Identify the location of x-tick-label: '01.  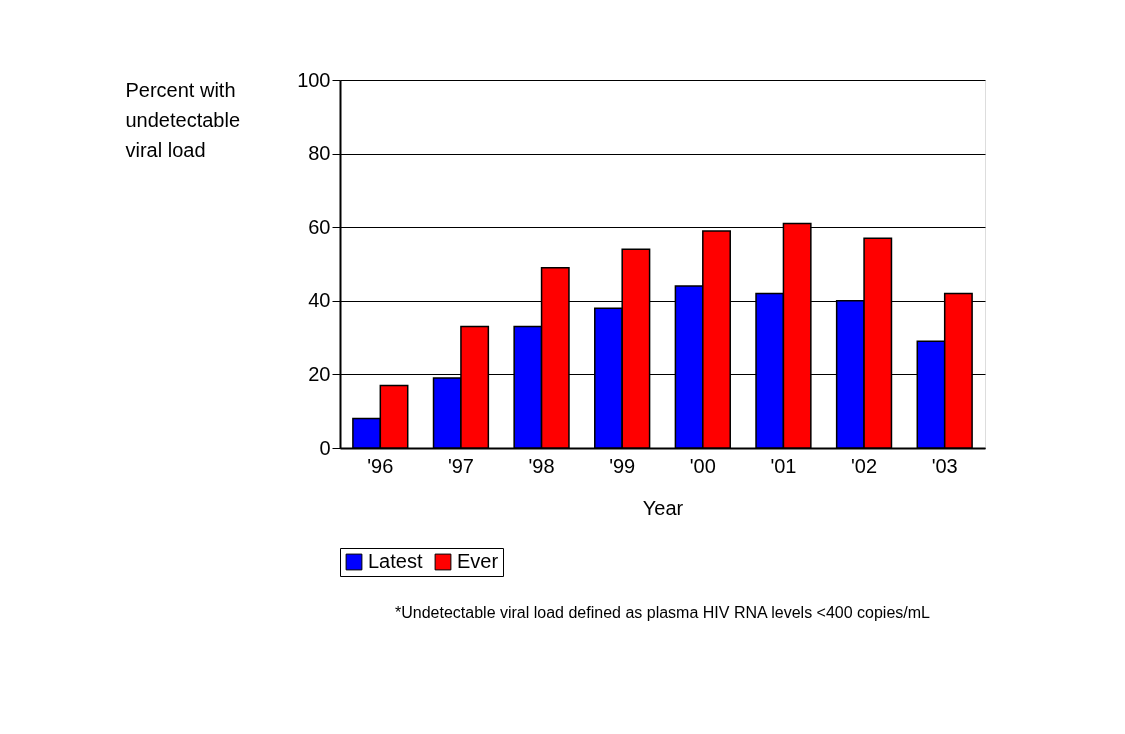
(783, 465).